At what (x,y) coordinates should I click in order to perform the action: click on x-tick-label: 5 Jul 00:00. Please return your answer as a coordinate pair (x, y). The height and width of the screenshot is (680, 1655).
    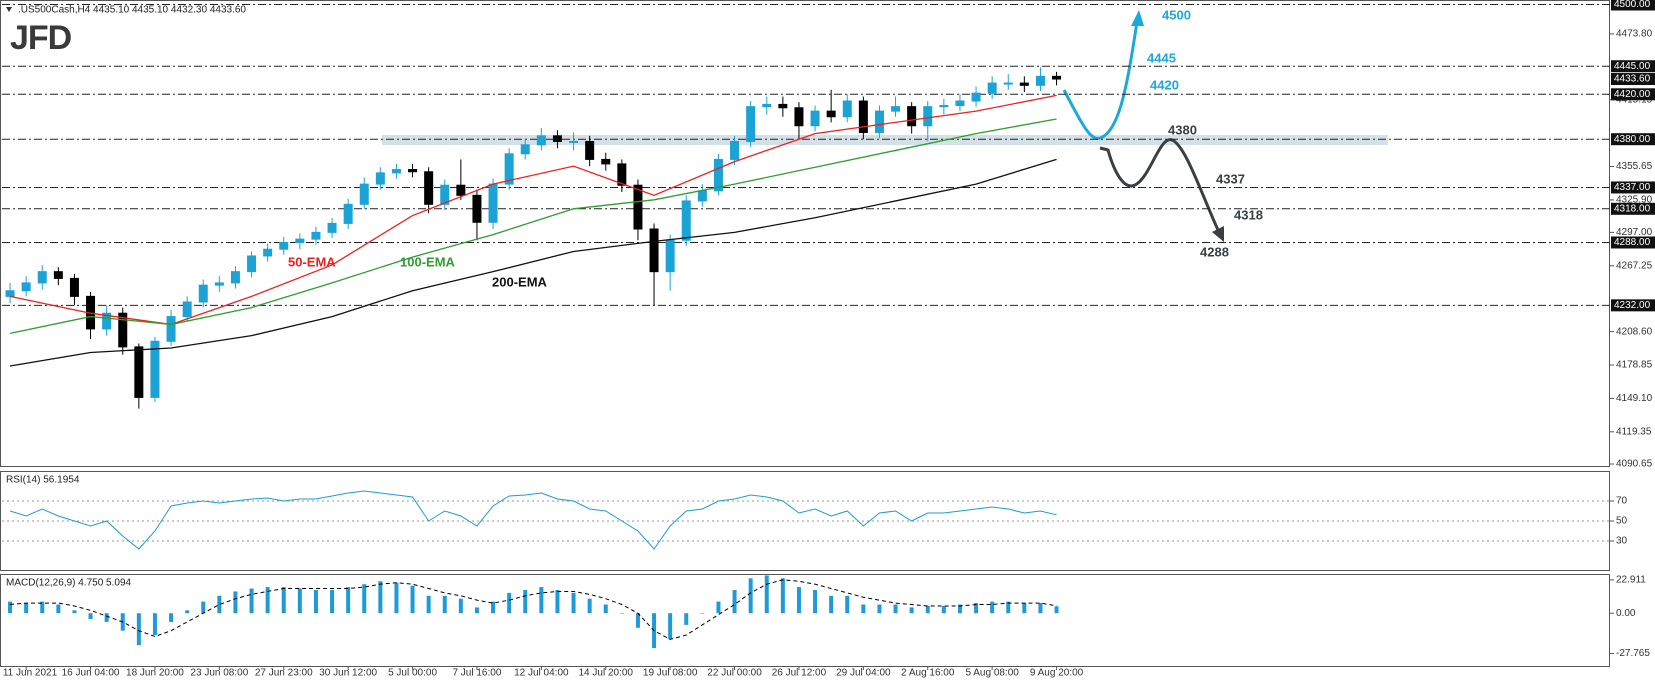
    Looking at the image, I should click on (412, 673).